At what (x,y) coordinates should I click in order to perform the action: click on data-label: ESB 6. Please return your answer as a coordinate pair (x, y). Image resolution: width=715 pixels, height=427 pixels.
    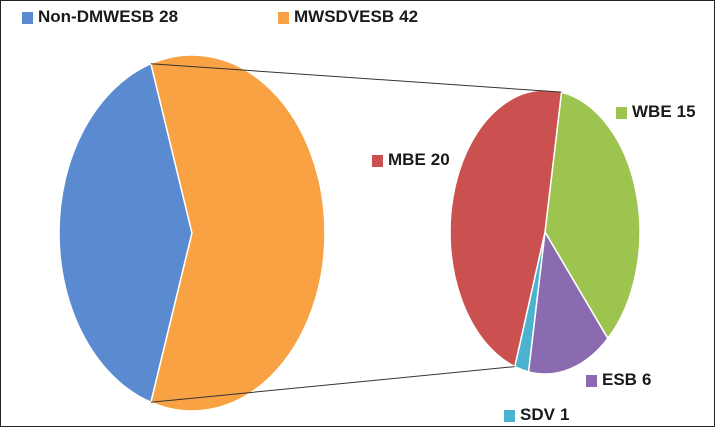
    Looking at the image, I should click on (626, 379).